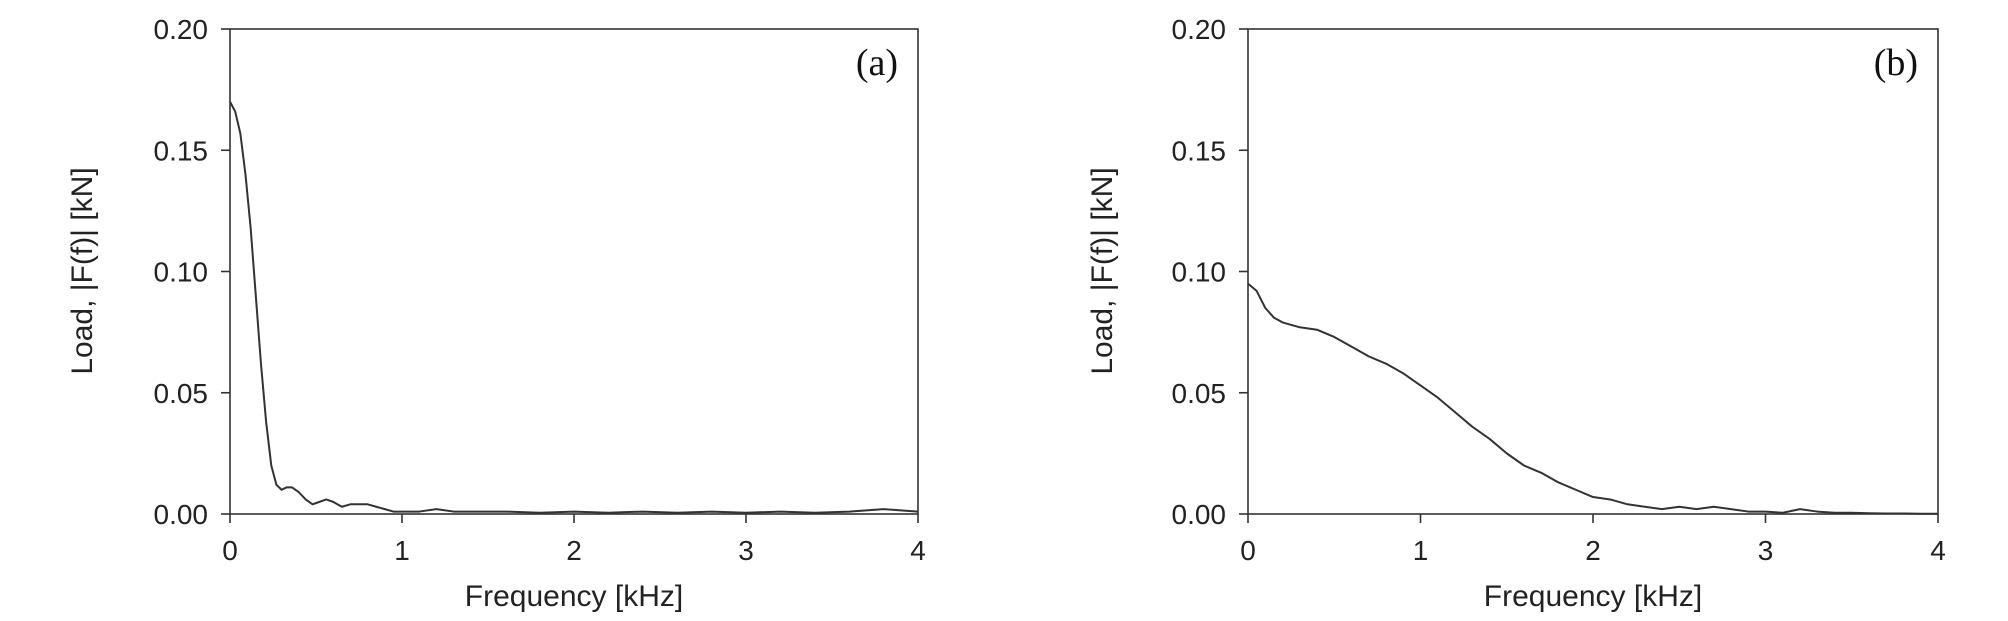 The width and height of the screenshot is (2008, 621). I want to click on panel-label: (b), so click(1896, 63).